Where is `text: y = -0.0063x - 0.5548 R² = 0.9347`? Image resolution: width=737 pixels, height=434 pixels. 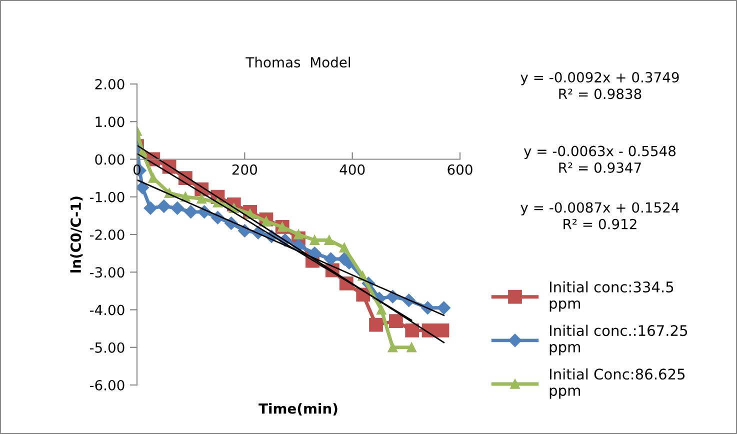
text: y = -0.0063x - 0.5548 R² = 0.9347 is located at coordinates (600, 159).